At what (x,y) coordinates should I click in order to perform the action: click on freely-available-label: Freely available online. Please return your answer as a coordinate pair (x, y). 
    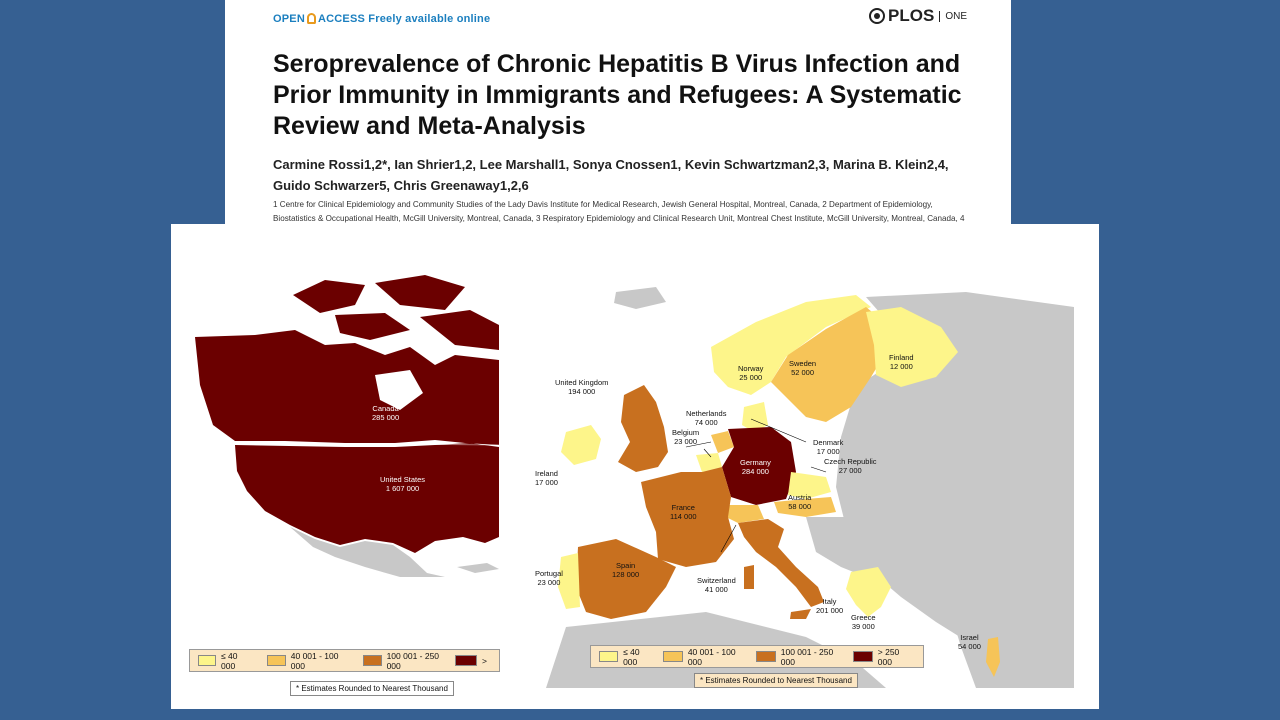
    Looking at the image, I should click on (429, 19).